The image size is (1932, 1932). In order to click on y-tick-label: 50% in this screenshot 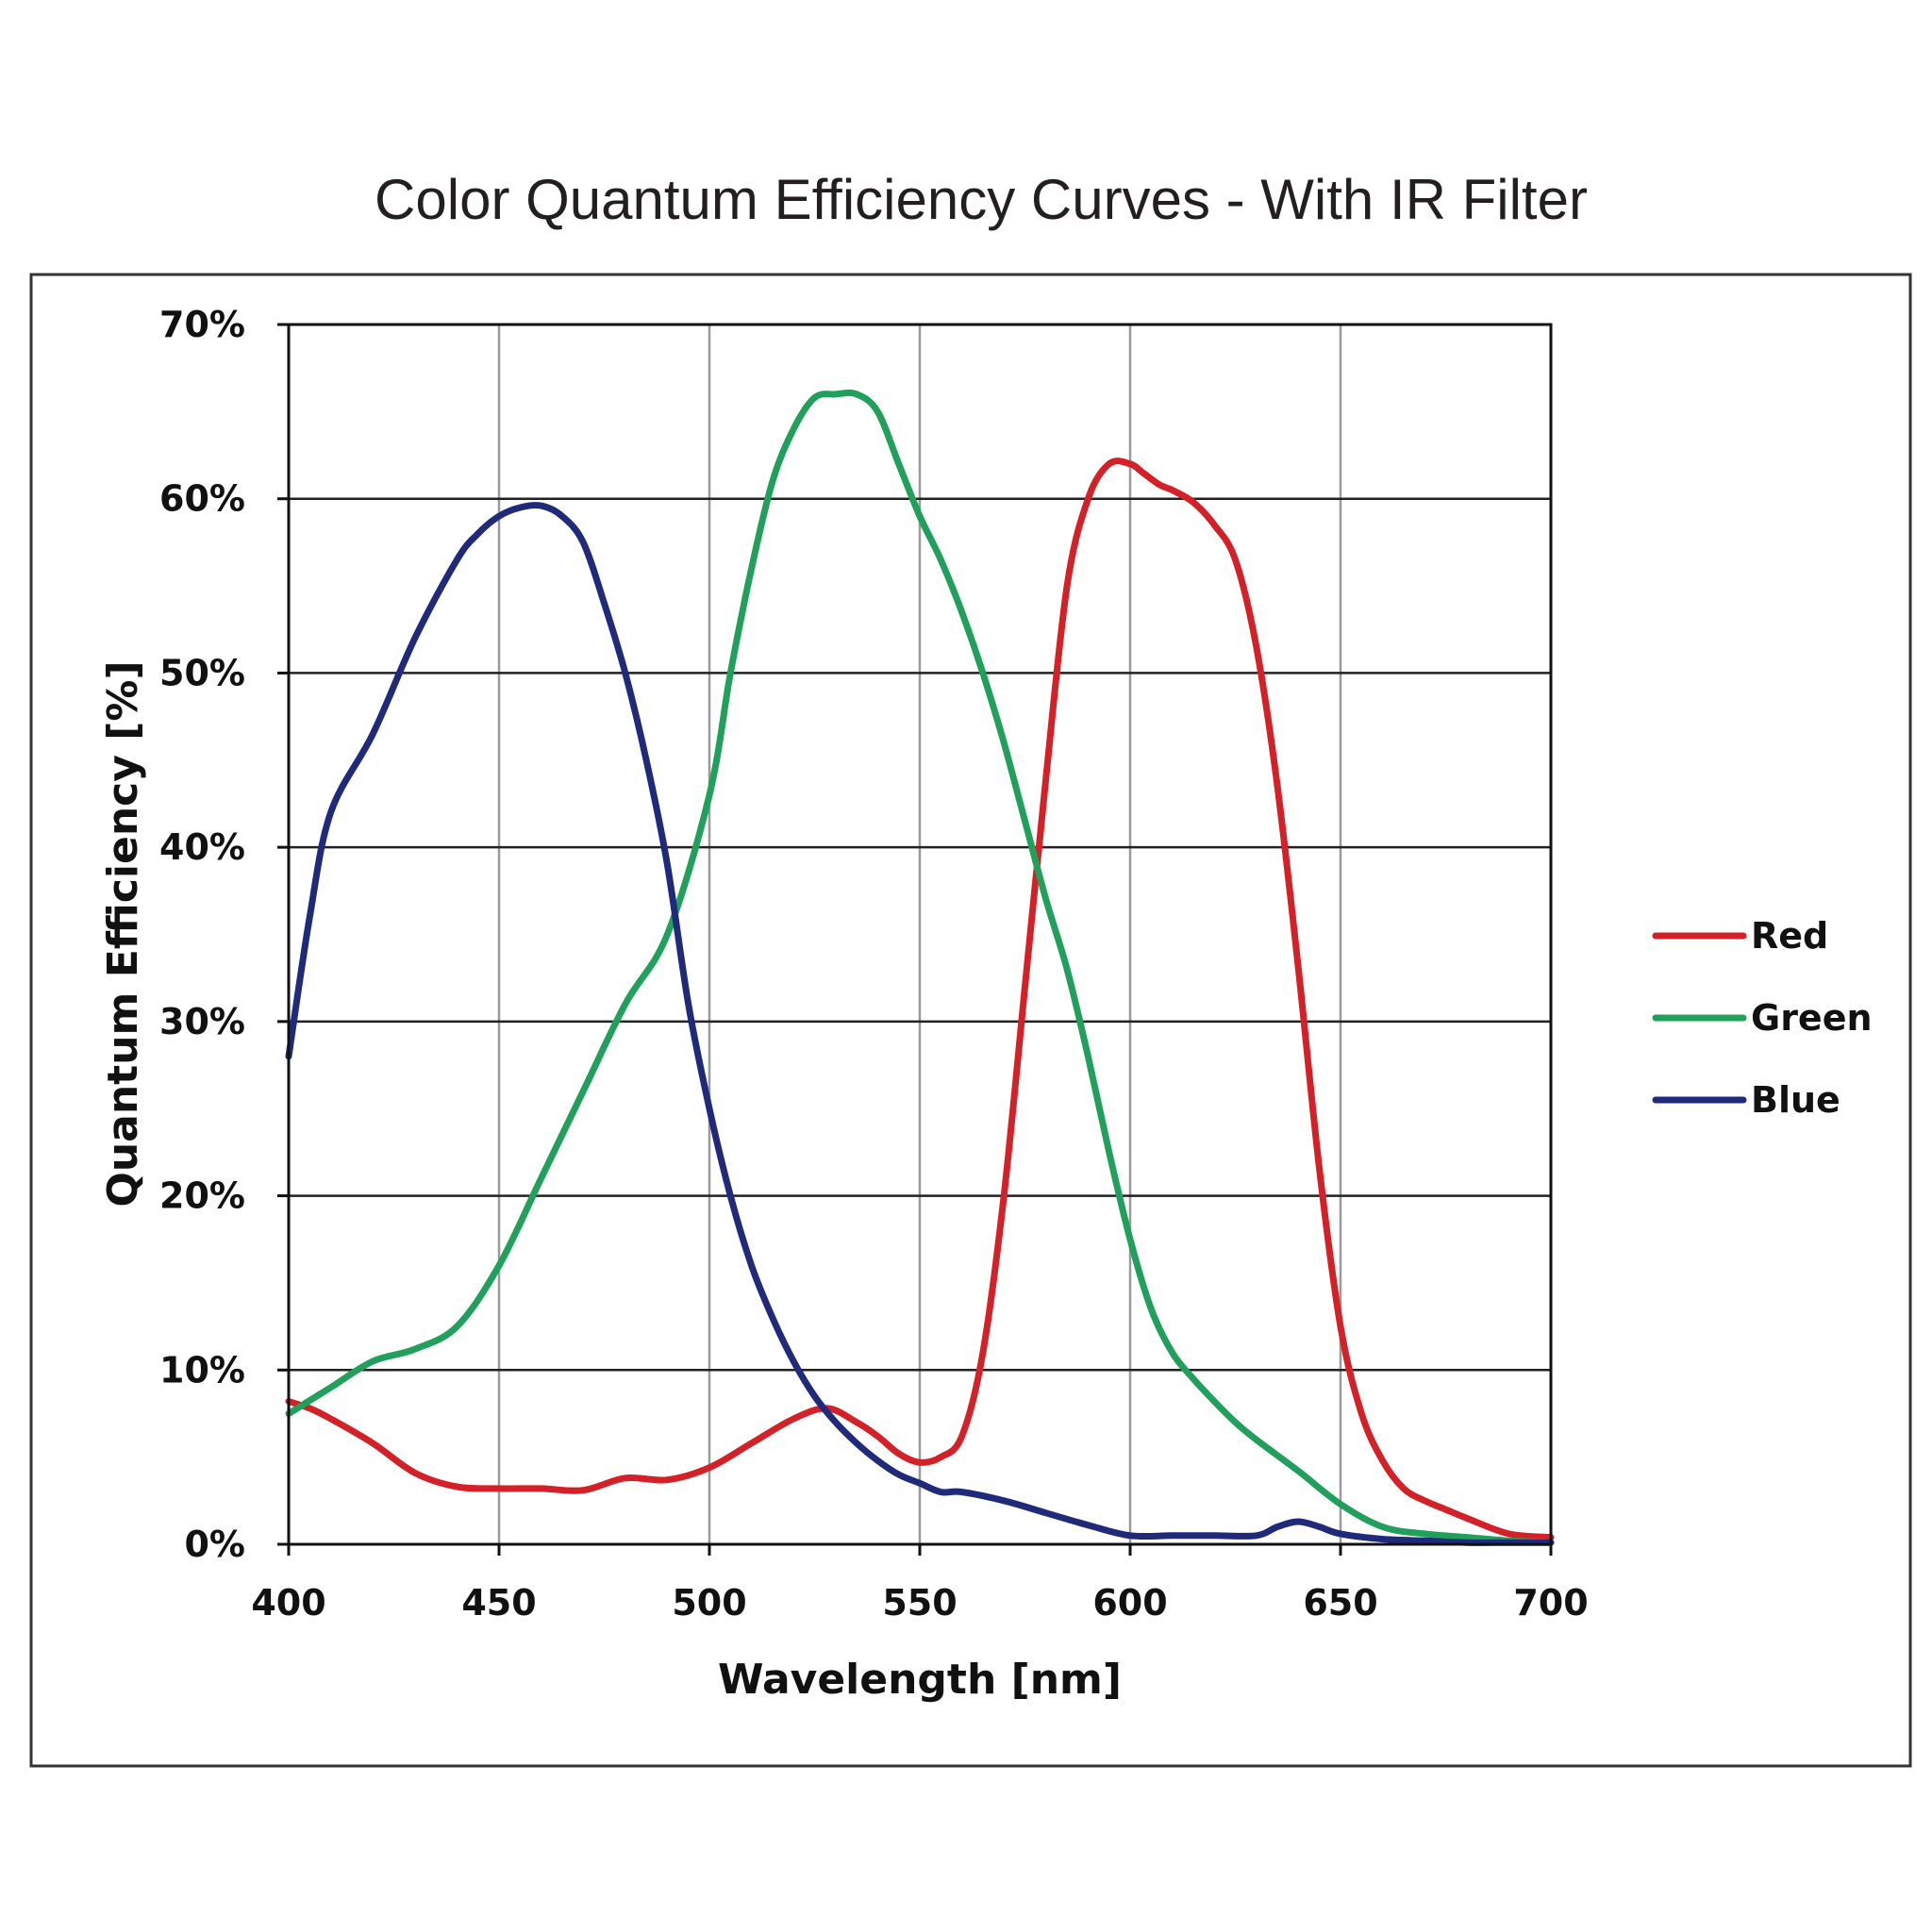, I will do `click(202, 672)`.